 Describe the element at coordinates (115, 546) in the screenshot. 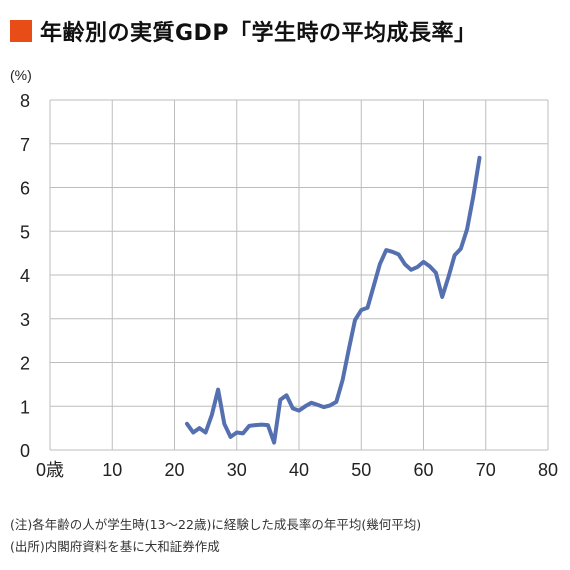

I see `footnote-source: (出所)内閣府資料を基に大和証券作成` at that location.